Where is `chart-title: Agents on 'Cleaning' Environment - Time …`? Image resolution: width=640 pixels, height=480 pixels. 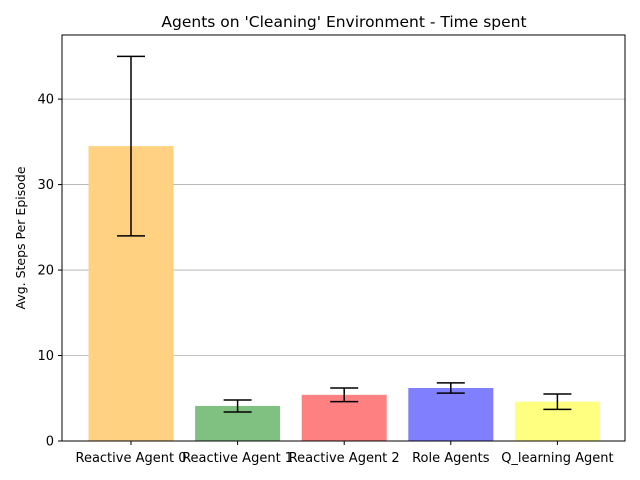
chart-title: Agents on 'Cleaning' Environment - Time … is located at coordinates (343, 22).